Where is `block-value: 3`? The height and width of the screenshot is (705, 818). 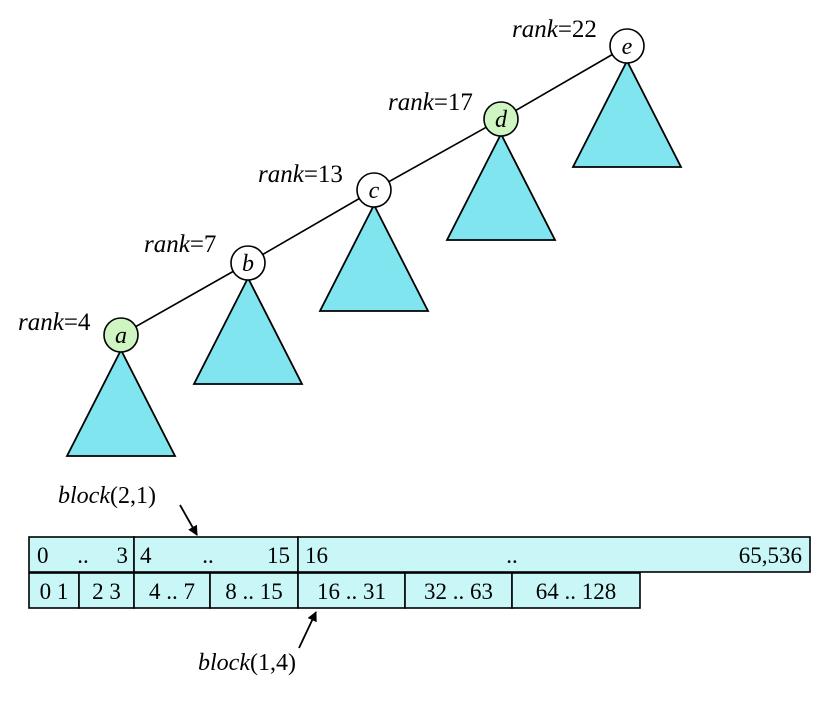
block-value: 3 is located at coordinates (123, 555).